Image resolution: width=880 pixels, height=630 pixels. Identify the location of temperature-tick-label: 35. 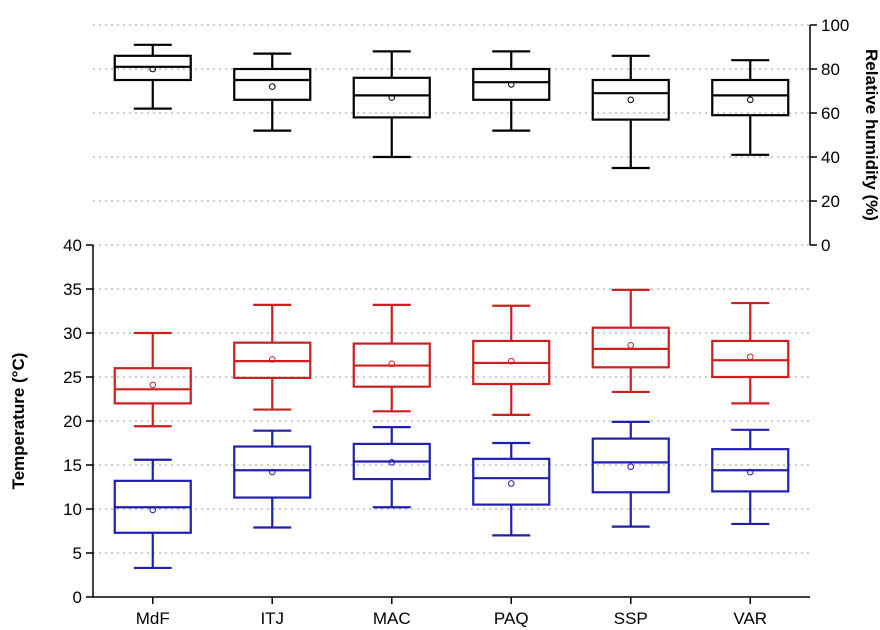
(72, 289).